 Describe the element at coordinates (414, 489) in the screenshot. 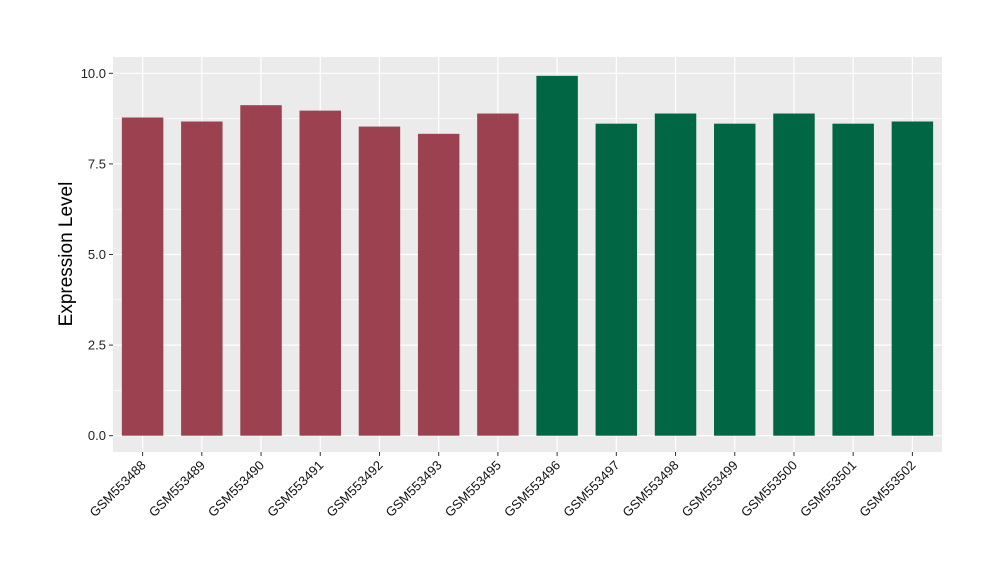

I see `x-tick-label: GSM553493` at that location.